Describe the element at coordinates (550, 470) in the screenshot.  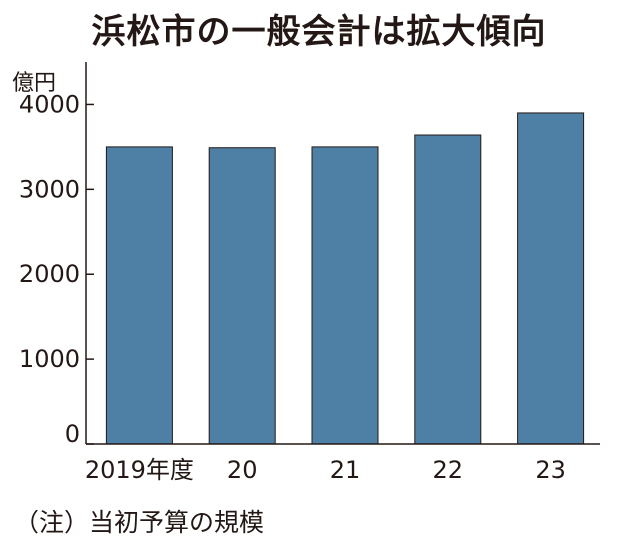
I see `x-tick-label: 23` at that location.